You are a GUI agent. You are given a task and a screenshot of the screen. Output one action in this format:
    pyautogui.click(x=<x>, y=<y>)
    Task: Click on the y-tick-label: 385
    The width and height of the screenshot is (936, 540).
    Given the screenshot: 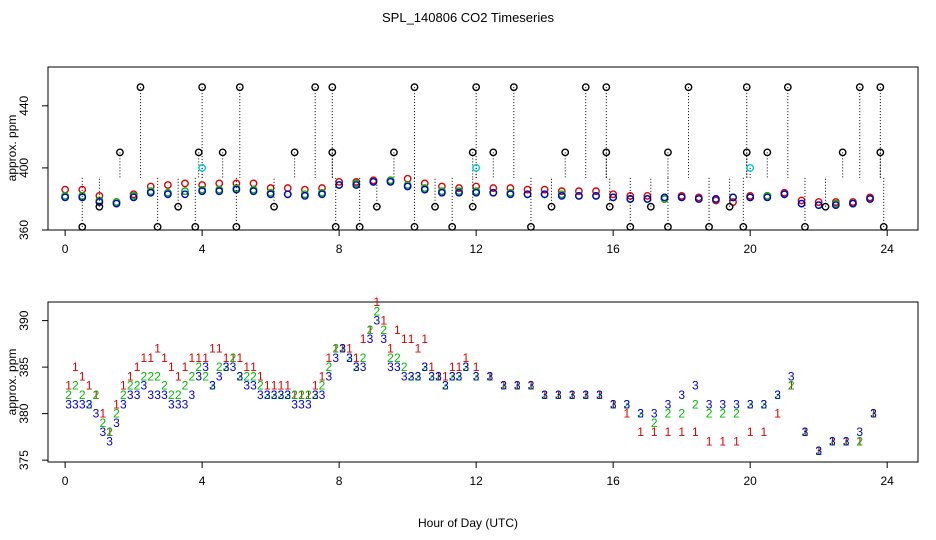 What is the action you would take?
    pyautogui.click(x=24, y=367)
    